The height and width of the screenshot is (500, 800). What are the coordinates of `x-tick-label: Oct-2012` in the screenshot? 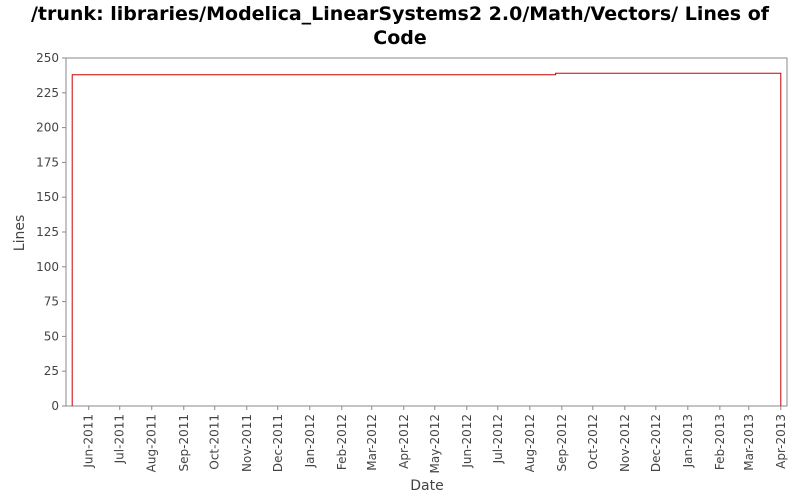 It's located at (593, 442).